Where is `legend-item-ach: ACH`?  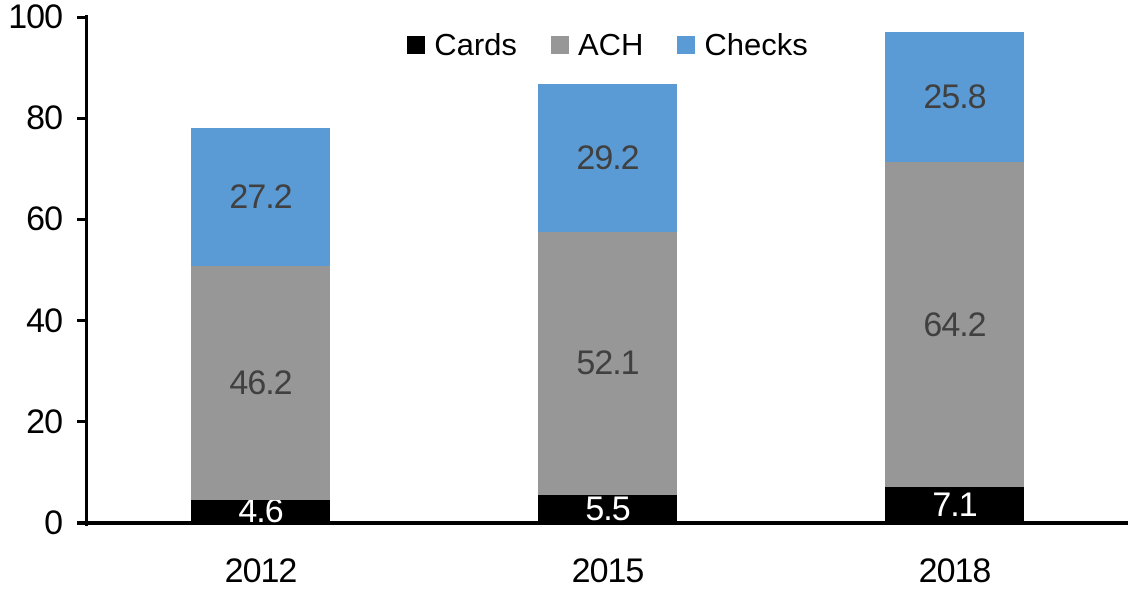 legend-item-ach: ACH is located at coordinates (597, 44).